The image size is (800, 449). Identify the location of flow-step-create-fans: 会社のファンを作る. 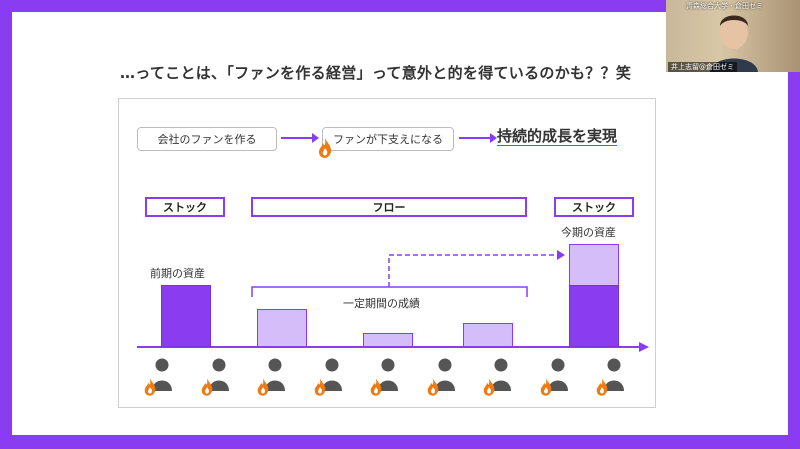
(207, 139).